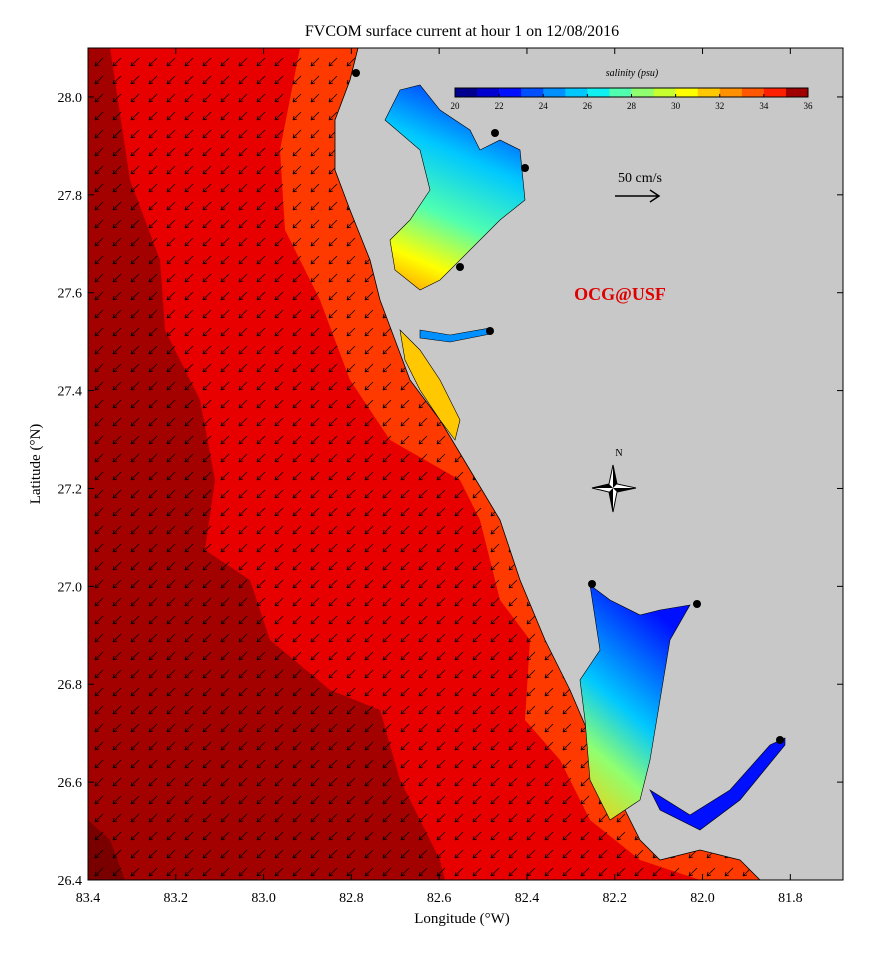 This screenshot has width=878, height=979. What do you see at coordinates (717, 784) in the screenshot?
I see `caloosahatchee-river` at bounding box center [717, 784].